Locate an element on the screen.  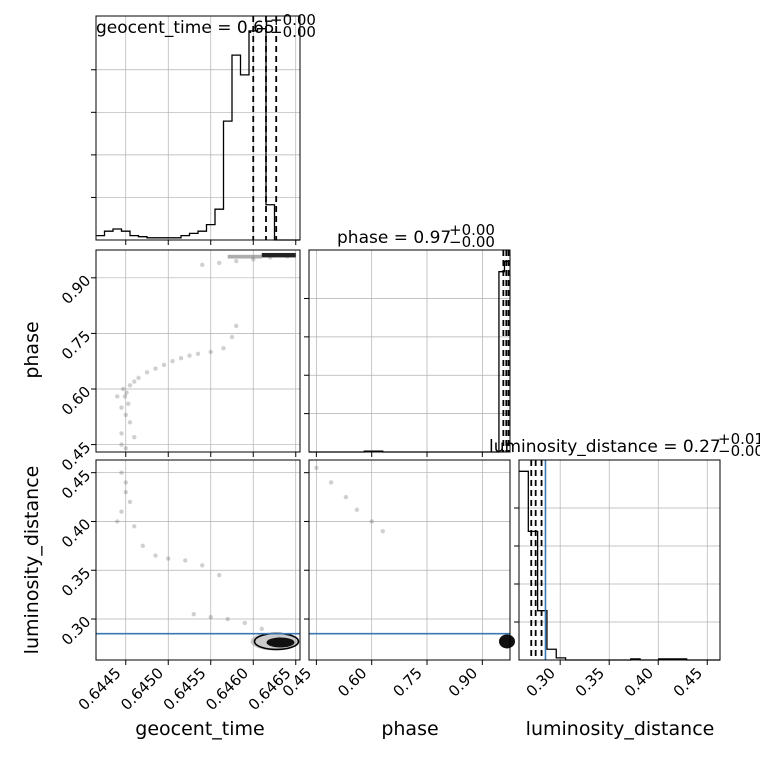
title-luminosity-distance: luminosity_distance = 0.27 is located at coordinates (605, 447).